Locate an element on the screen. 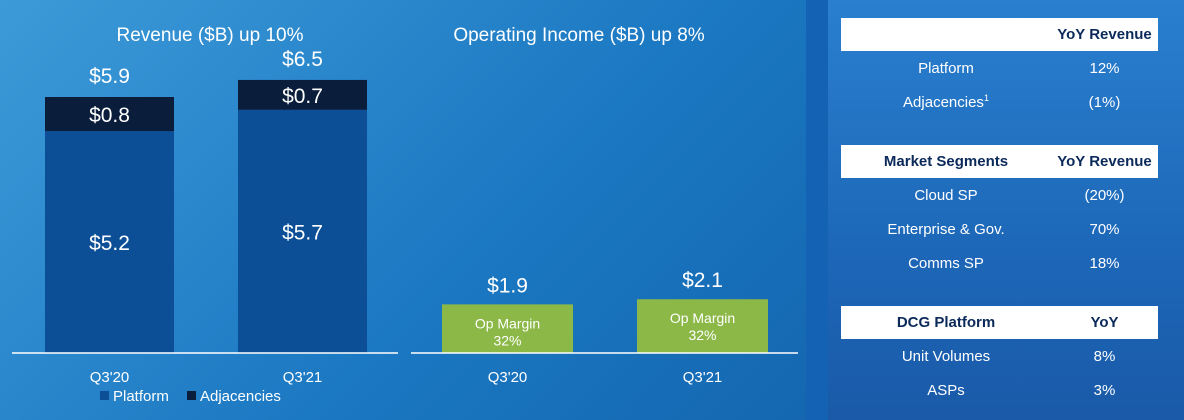  platform-table-header-value: YoY is located at coordinates (1104, 322).